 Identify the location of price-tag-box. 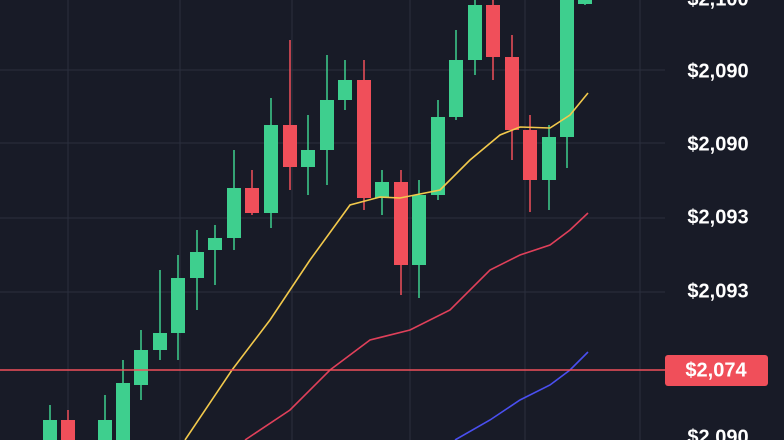
(716, 370).